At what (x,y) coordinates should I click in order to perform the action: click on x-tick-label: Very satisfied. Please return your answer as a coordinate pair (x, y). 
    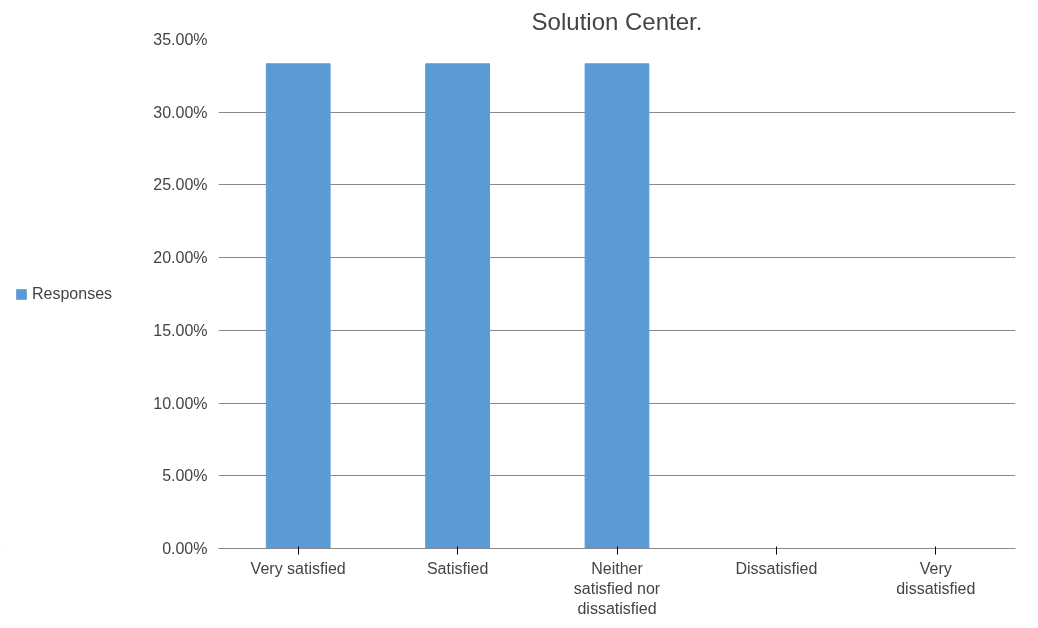
    Looking at the image, I should click on (298, 568).